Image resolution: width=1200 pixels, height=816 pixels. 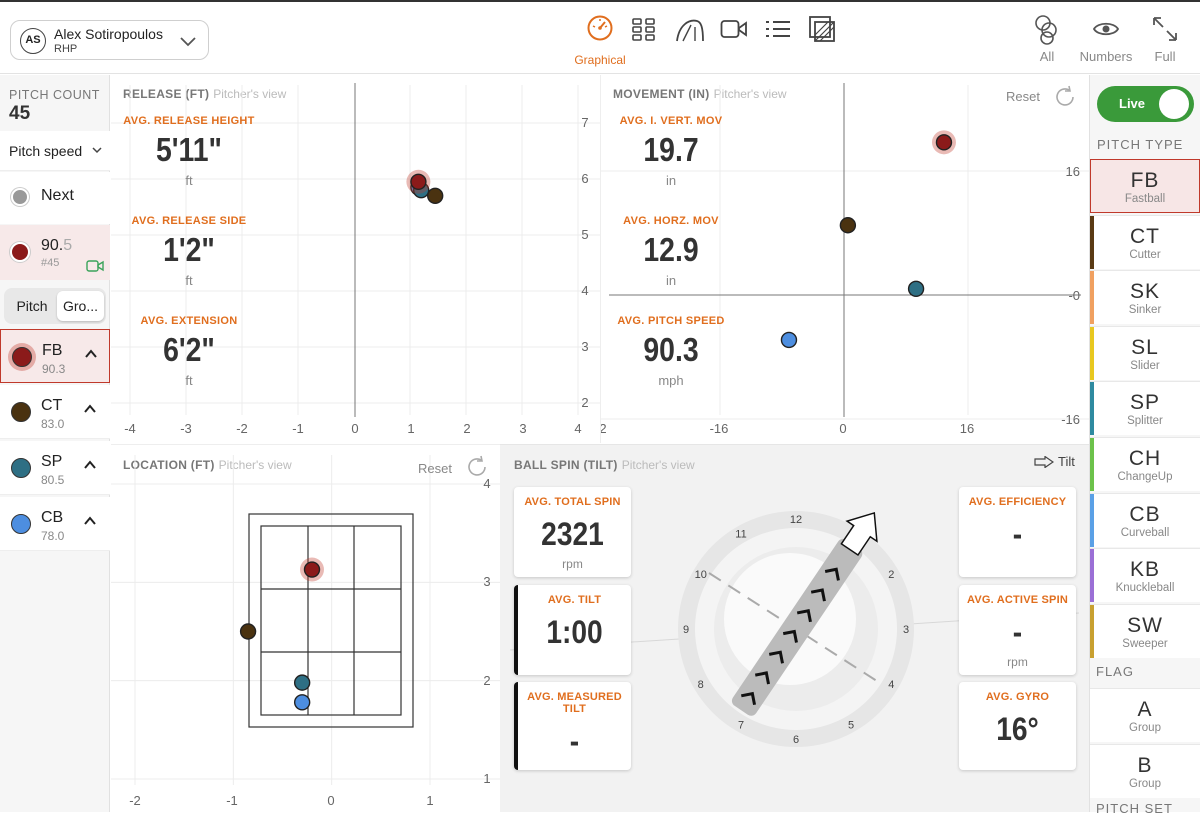 What do you see at coordinates (1106, 29) in the screenshot?
I see `eye-icon` at bounding box center [1106, 29].